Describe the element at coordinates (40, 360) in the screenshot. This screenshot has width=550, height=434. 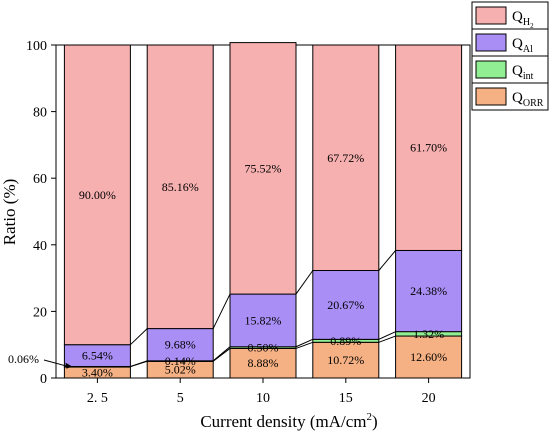
I see `callout: 0.06%` at that location.